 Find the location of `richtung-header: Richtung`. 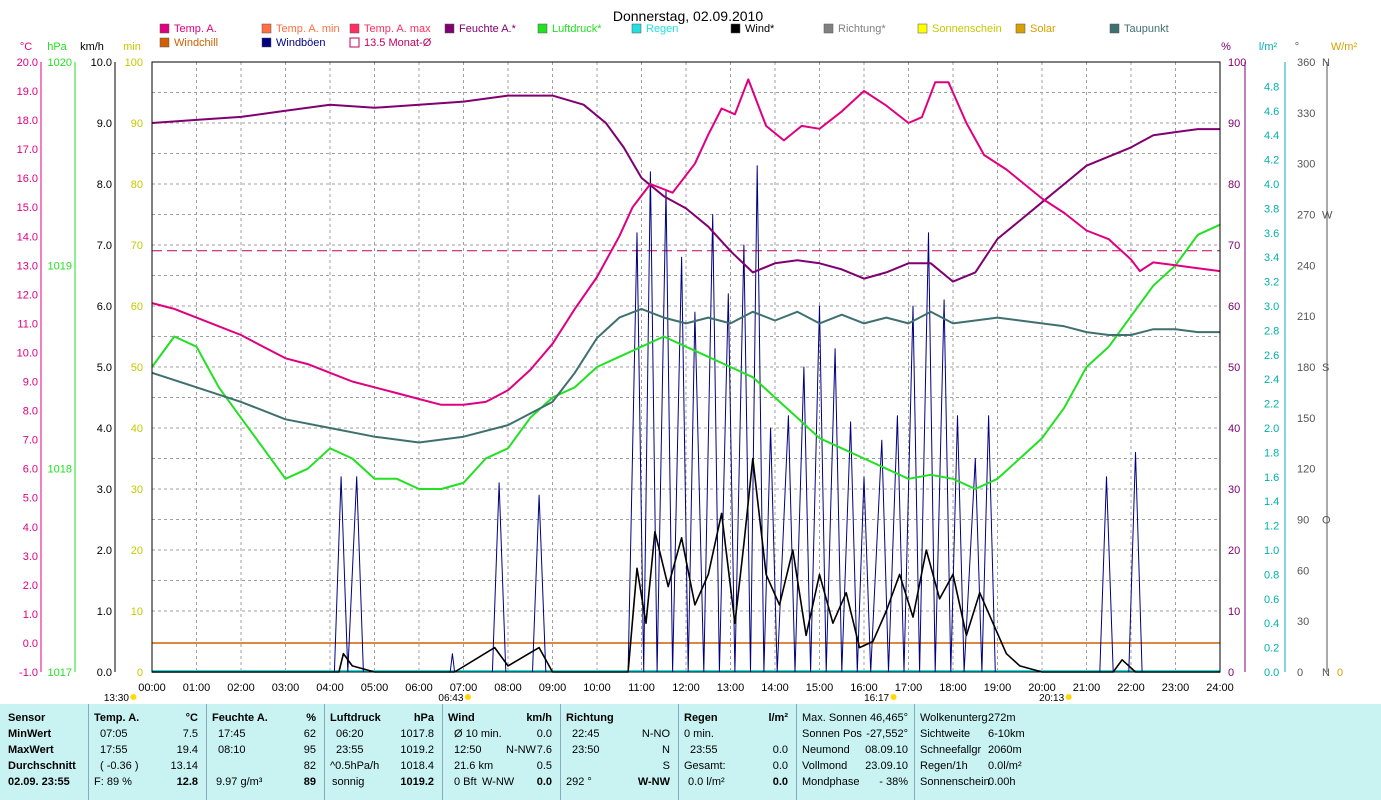

richtung-header: Richtung is located at coordinates (590, 718).